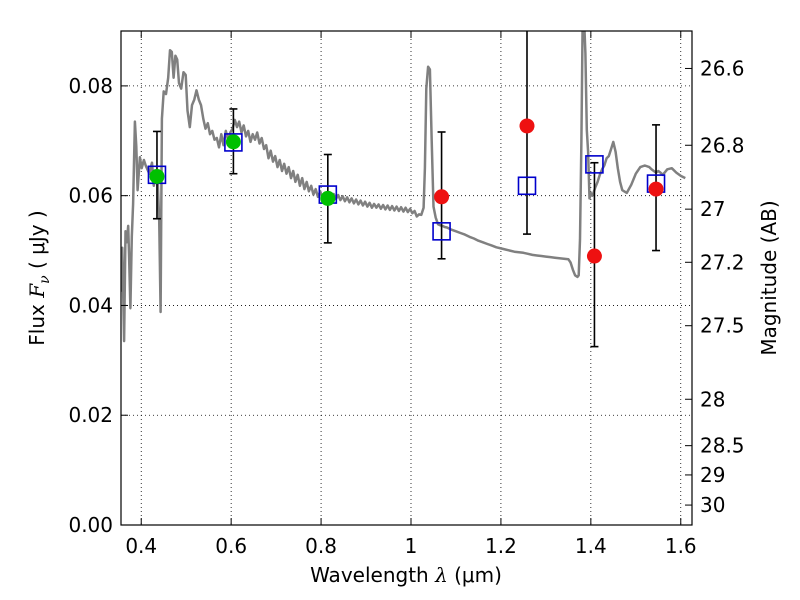  I want to click on x-axis-title: Wavelength λ (μm), so click(406, 575).